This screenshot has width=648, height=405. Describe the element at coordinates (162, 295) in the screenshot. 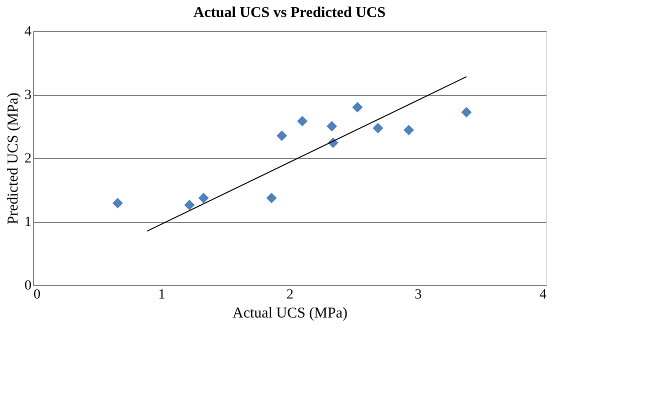

I see `x-tick-label: 1` at that location.